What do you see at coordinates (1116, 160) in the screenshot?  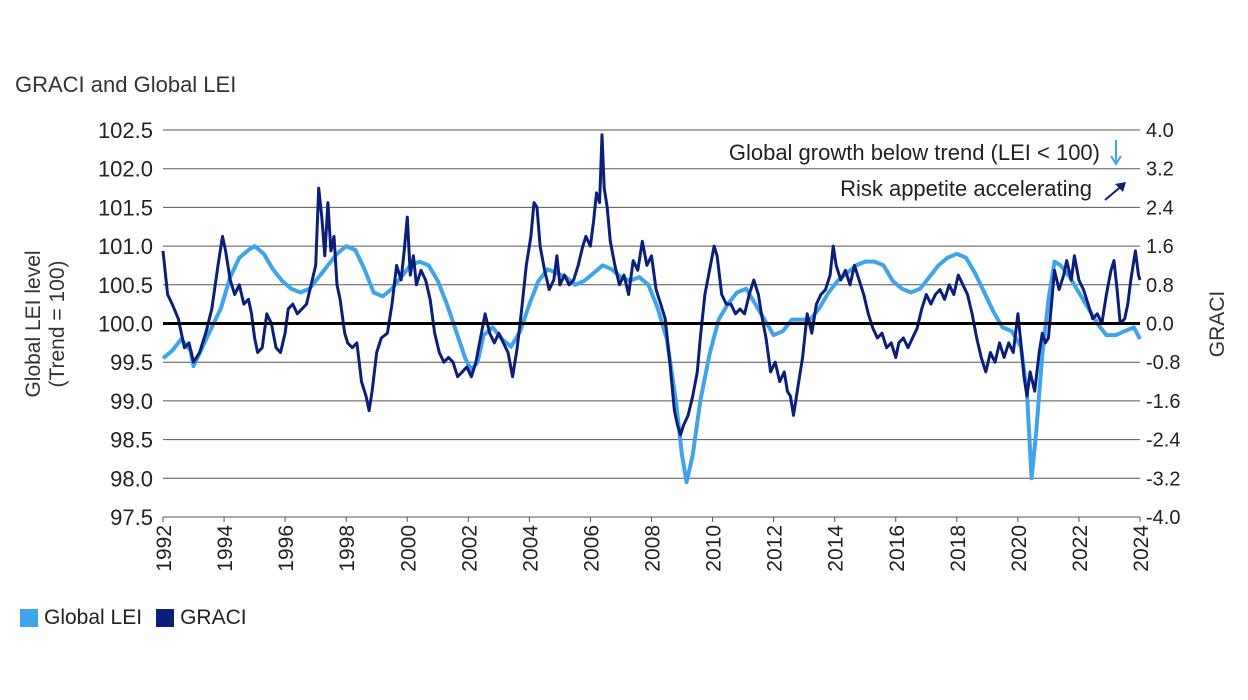 I see `down-arrow-head-icon` at bounding box center [1116, 160].